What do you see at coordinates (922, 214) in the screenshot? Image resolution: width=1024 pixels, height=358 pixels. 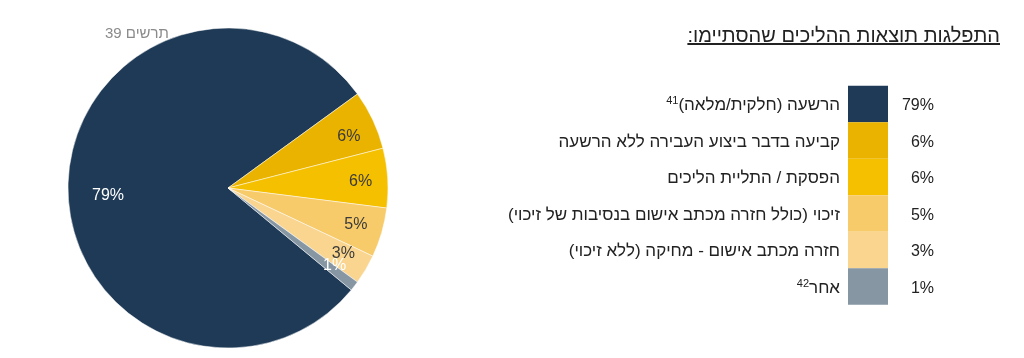 I see `text: 5%` at bounding box center [922, 214].